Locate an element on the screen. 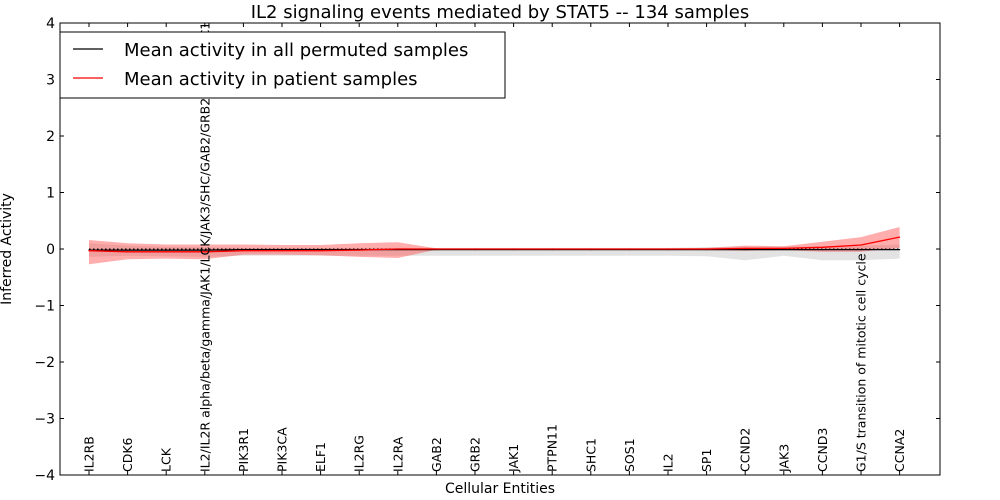 The width and height of the screenshot is (1000, 500). y-tick-label: 1 is located at coordinates (50, 194).